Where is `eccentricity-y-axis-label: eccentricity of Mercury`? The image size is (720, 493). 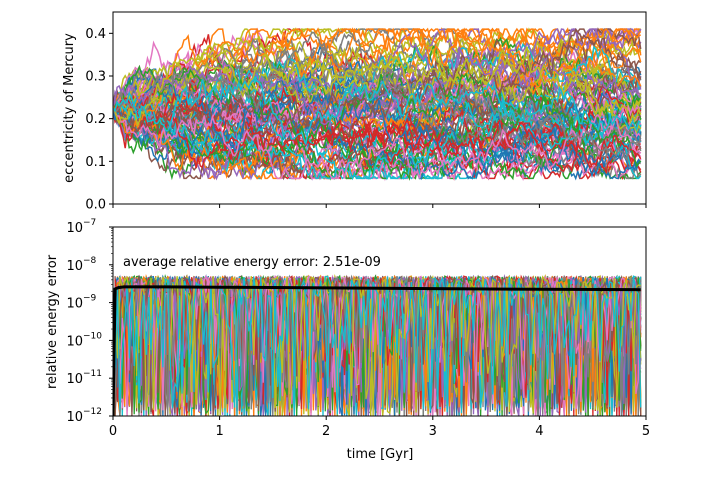
eccentricity-y-axis-label: eccentricity of Mercury is located at coordinates (69, 108).